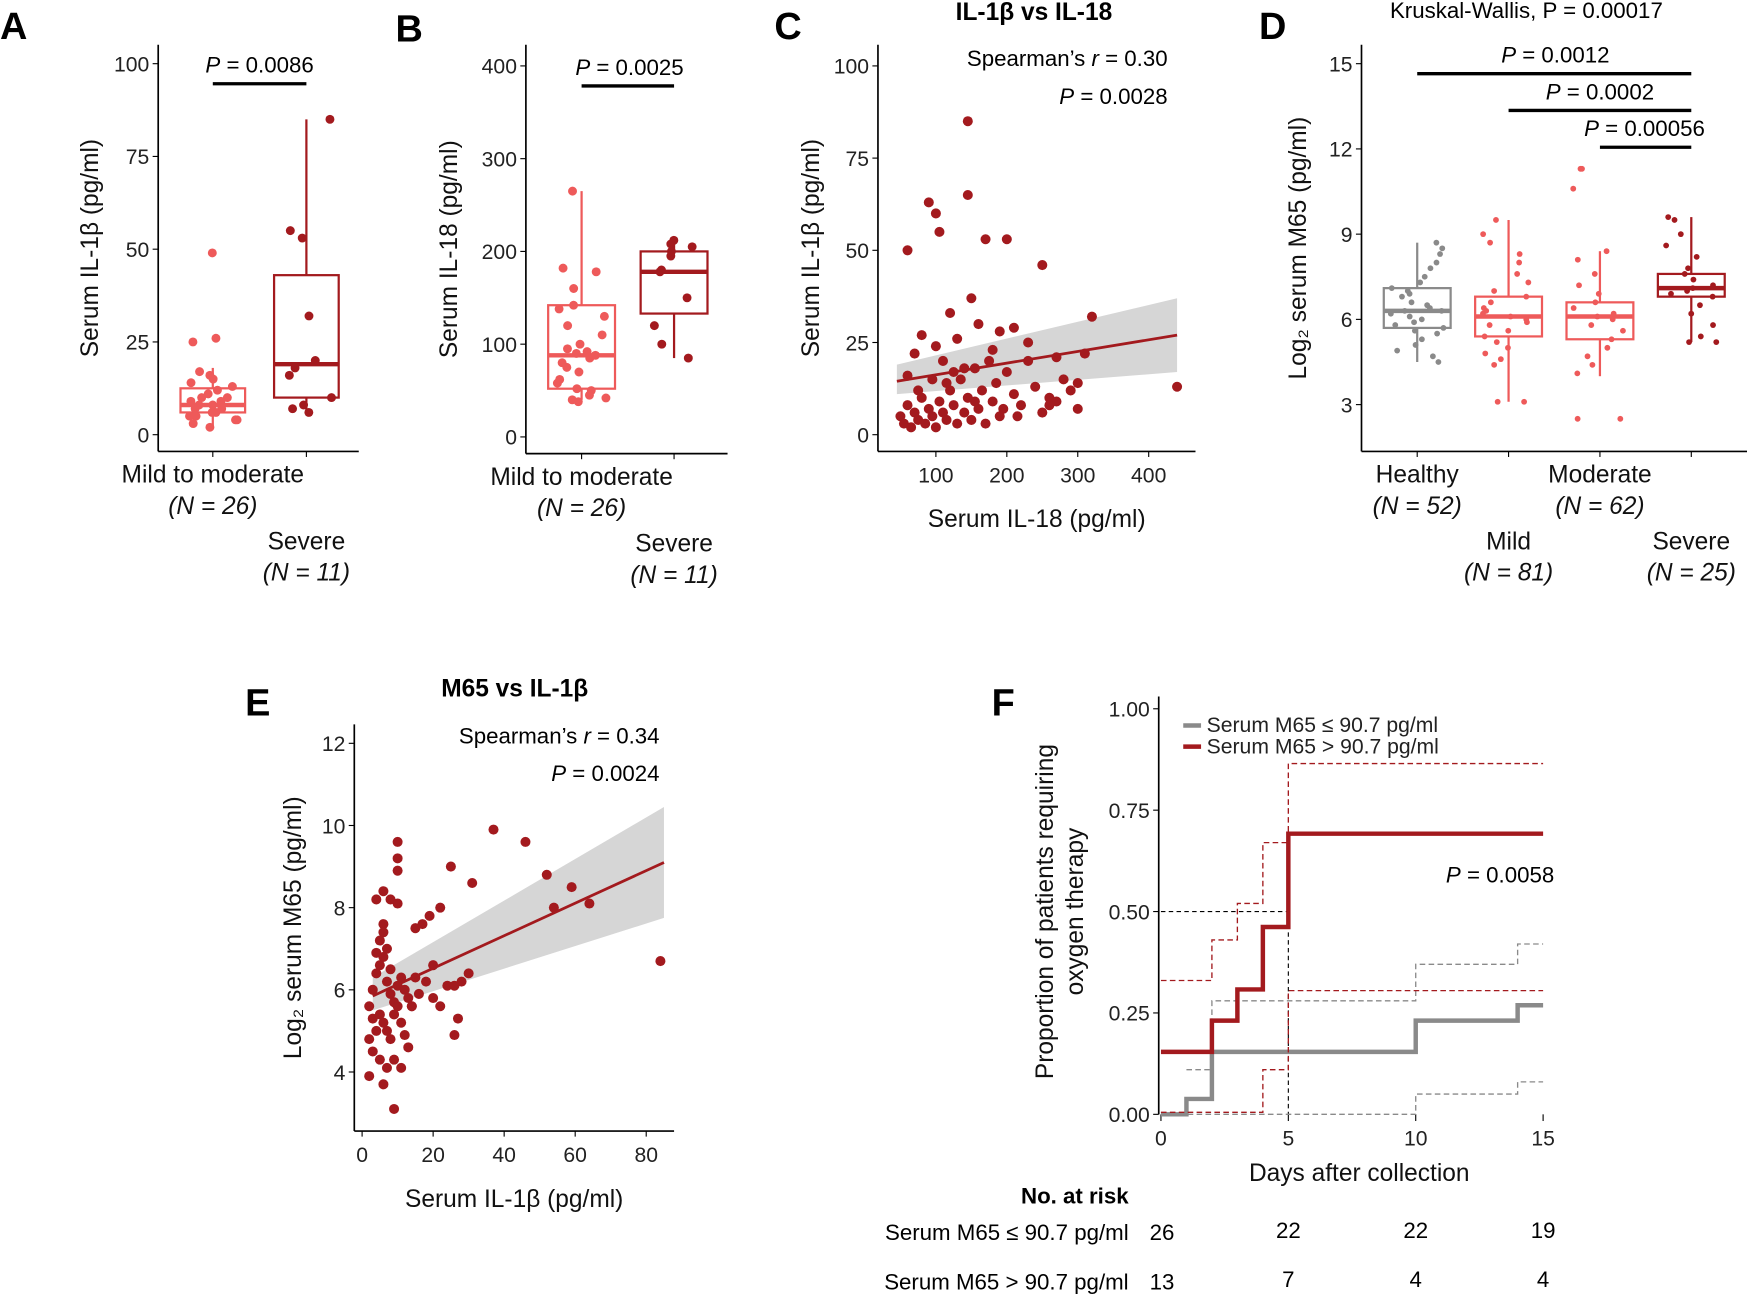 Image resolution: width=1747 pixels, height=1295 pixels. What do you see at coordinates (1323, 746) in the screenshot?
I see `legend-entry: Serum M65 > 90.7 pg/ml` at bounding box center [1323, 746].